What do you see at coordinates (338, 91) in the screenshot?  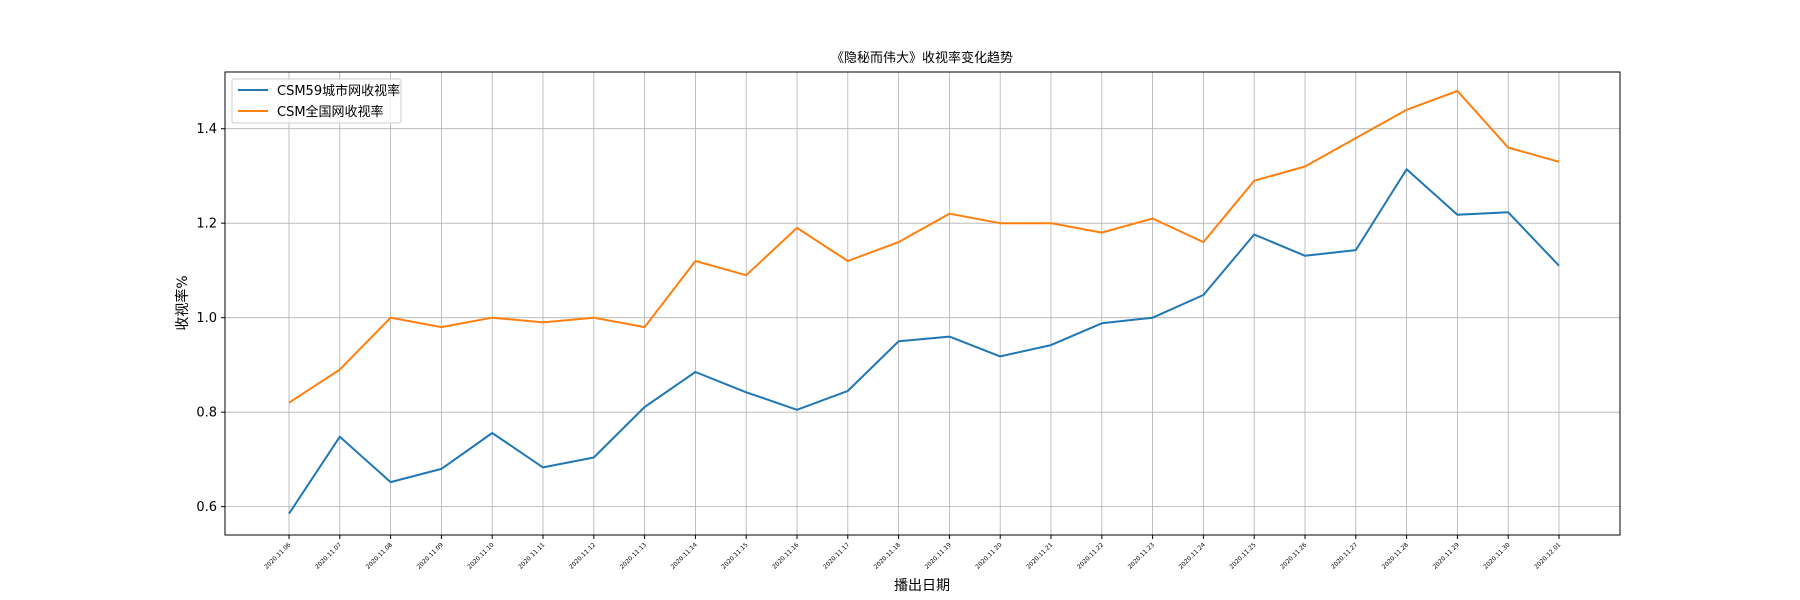 I see `legend-label-series-0: CSM59城市网收视率` at bounding box center [338, 91].